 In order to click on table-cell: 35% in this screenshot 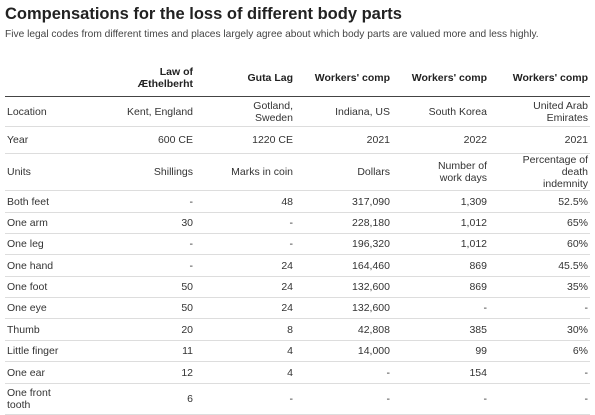, I will do `click(539, 287)`.